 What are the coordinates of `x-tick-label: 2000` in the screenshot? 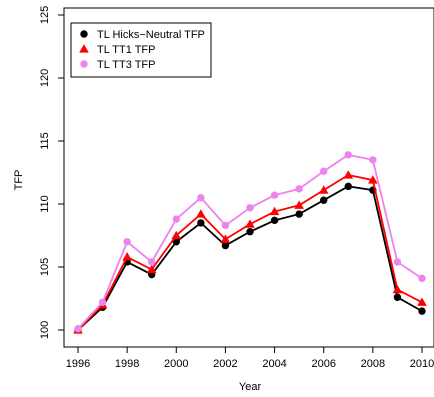 It's located at (176, 364).